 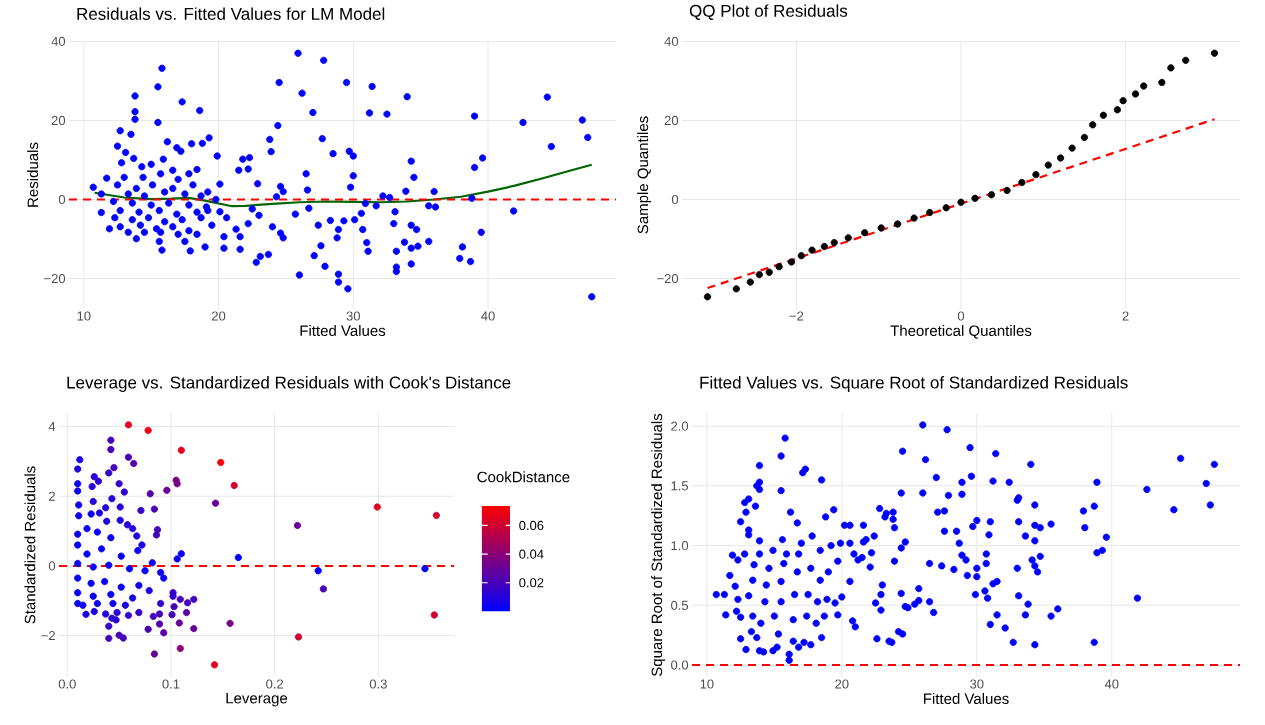 I want to click on x-tick-label: 0, so click(x=961, y=316).